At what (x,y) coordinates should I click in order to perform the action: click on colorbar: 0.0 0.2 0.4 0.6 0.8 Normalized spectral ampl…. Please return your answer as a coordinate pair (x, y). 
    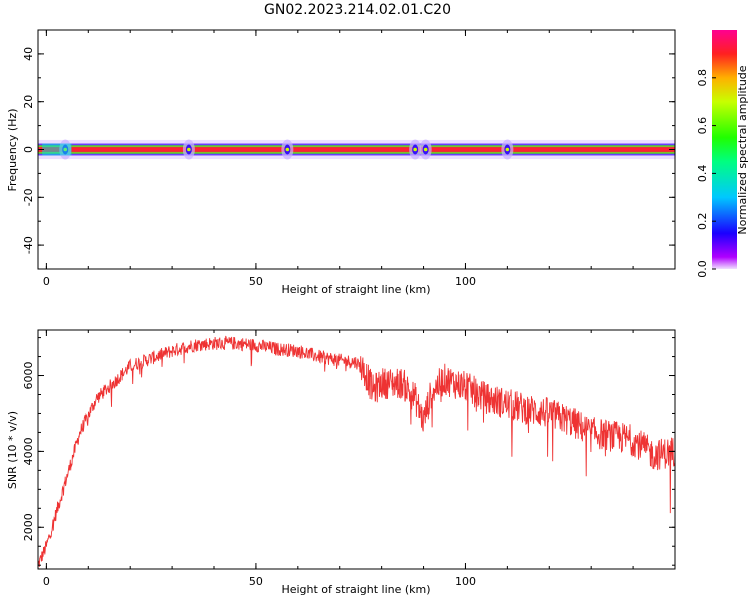
    Looking at the image, I should click on (722, 154).